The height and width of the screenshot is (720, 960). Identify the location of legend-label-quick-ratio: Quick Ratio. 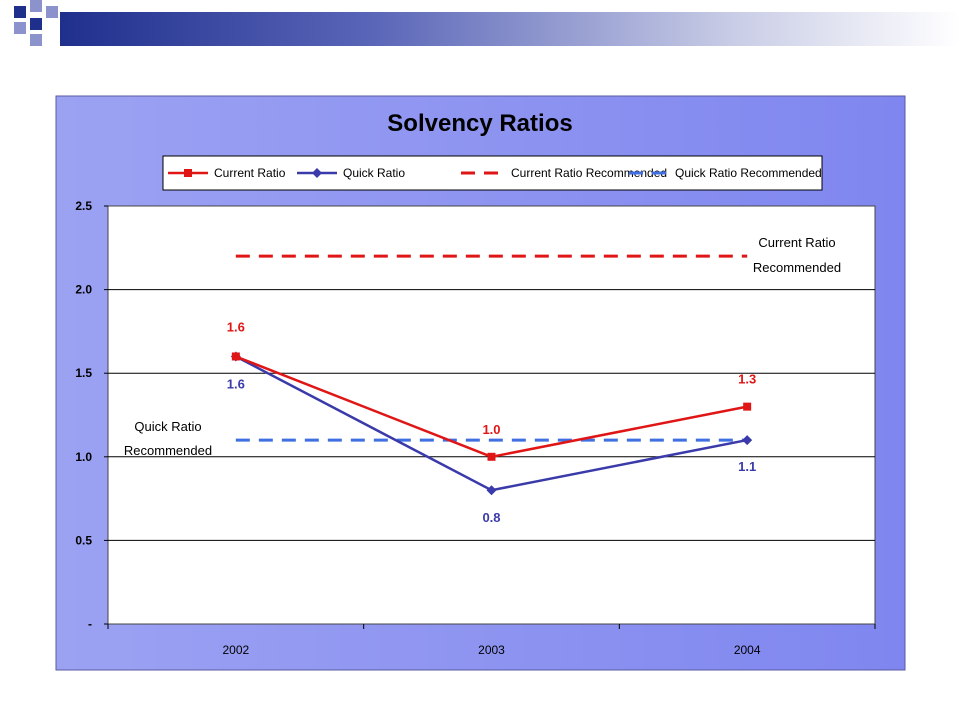
(374, 173).